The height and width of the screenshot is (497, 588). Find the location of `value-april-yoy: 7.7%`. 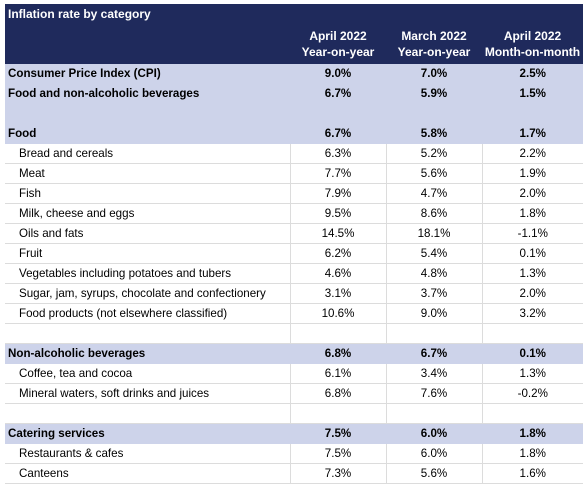

value-april-yoy: 7.7% is located at coordinates (337, 173).